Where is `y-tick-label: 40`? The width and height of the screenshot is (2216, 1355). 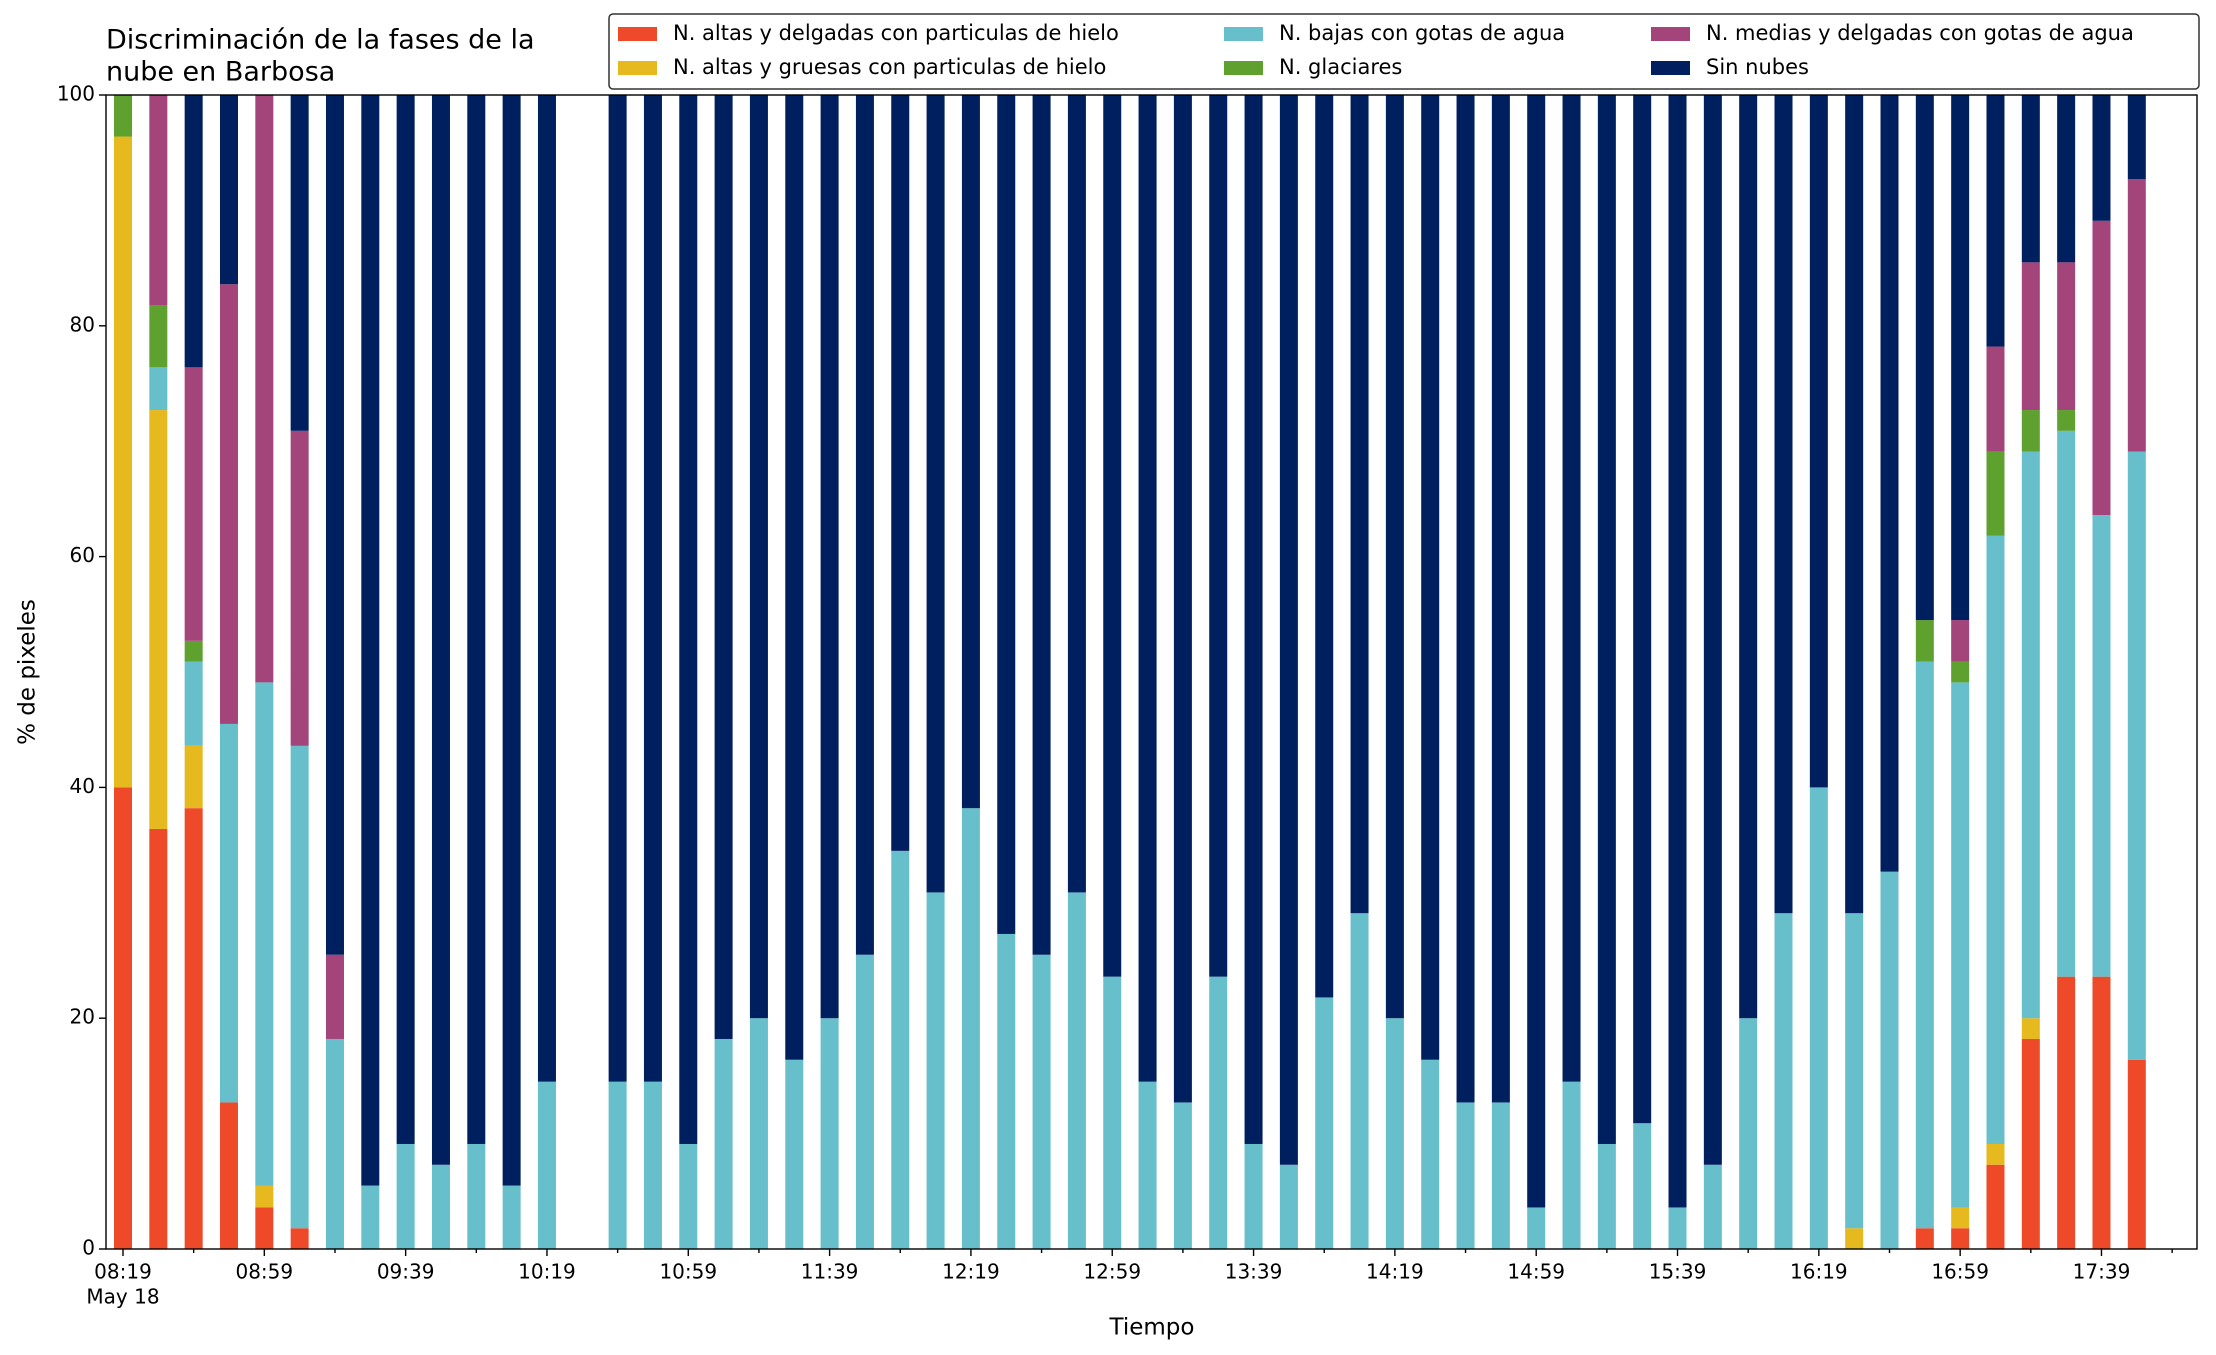
y-tick-label: 40 is located at coordinates (82, 786).